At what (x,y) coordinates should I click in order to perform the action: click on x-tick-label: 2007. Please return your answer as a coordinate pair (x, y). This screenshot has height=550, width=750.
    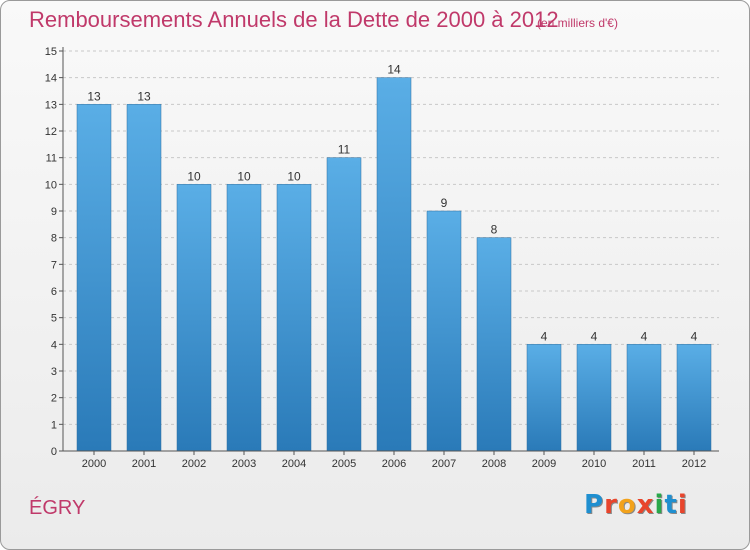
    Looking at the image, I should click on (444, 464).